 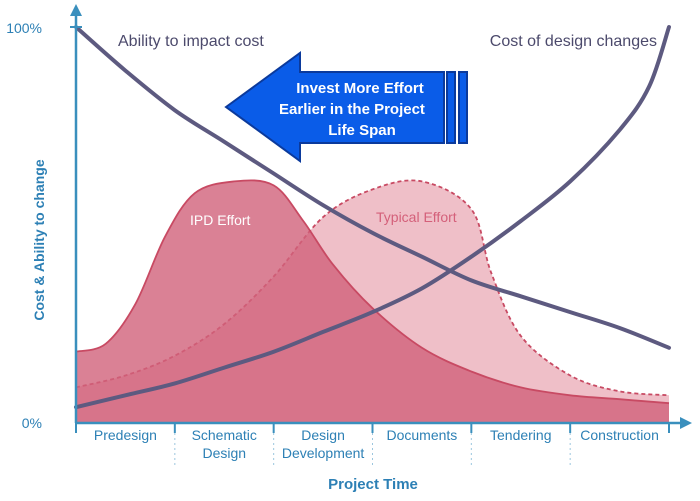 I want to click on arrow-text-line-1: Invest More Effort, so click(x=360, y=88).